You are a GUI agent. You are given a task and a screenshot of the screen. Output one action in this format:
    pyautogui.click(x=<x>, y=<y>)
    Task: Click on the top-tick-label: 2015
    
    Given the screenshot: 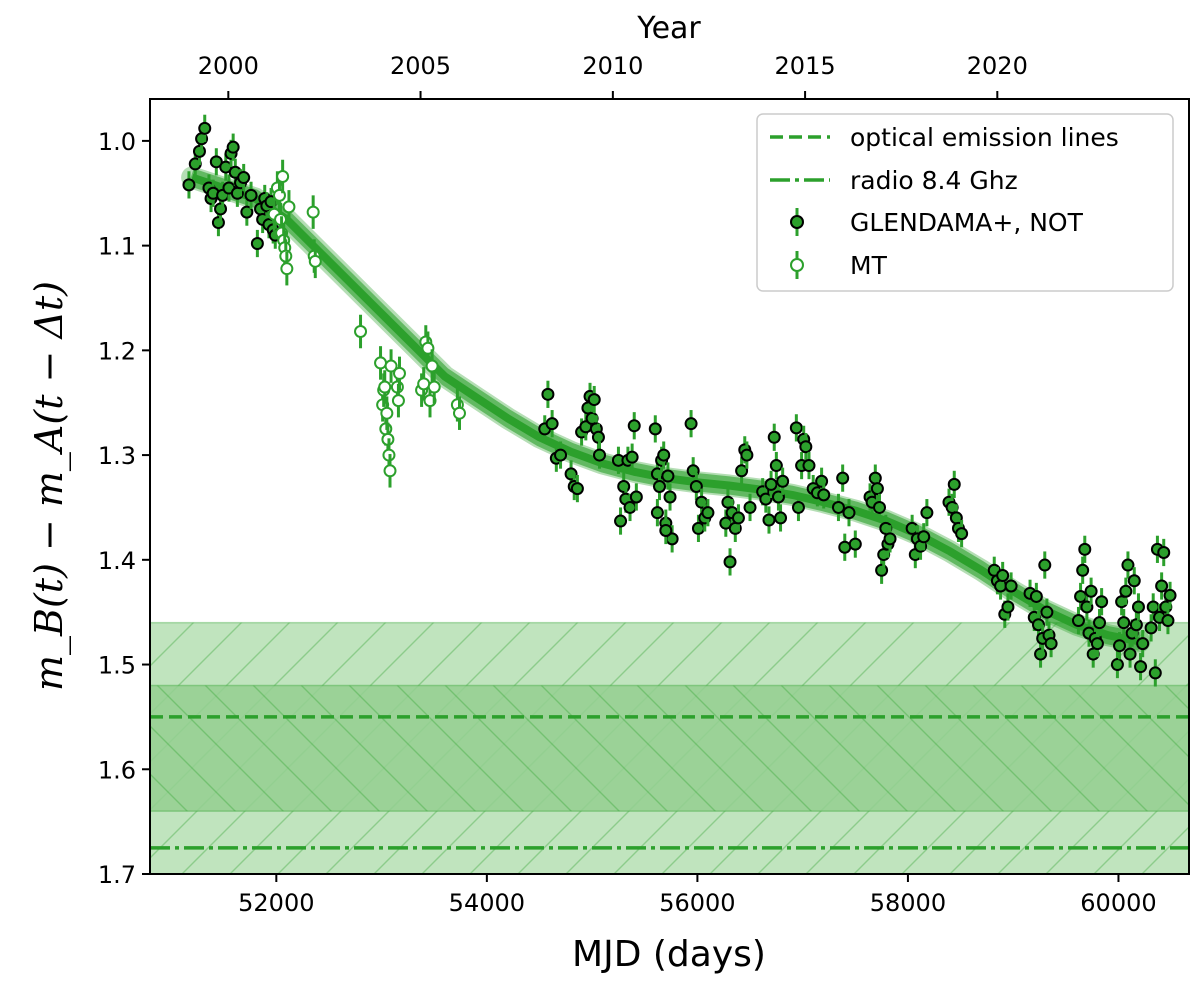 What is the action you would take?
    pyautogui.click(x=805, y=66)
    